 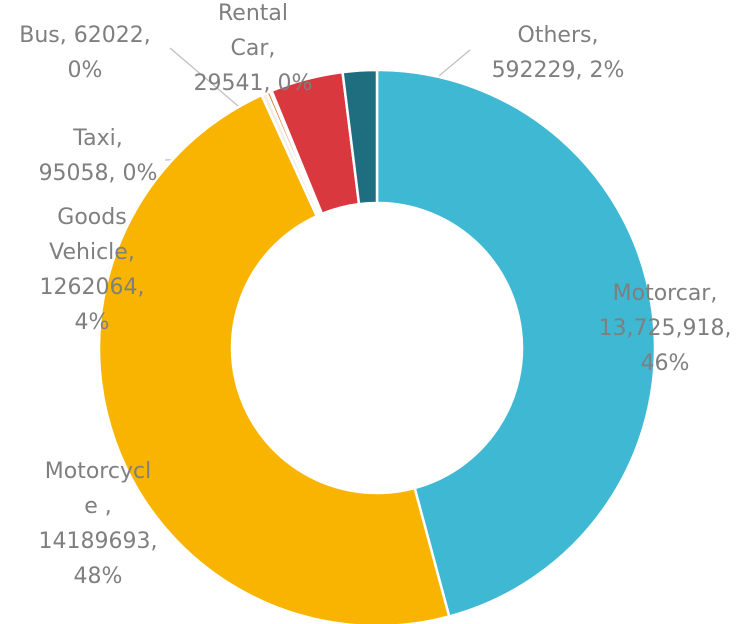 I want to click on slice, so click(x=360, y=137).